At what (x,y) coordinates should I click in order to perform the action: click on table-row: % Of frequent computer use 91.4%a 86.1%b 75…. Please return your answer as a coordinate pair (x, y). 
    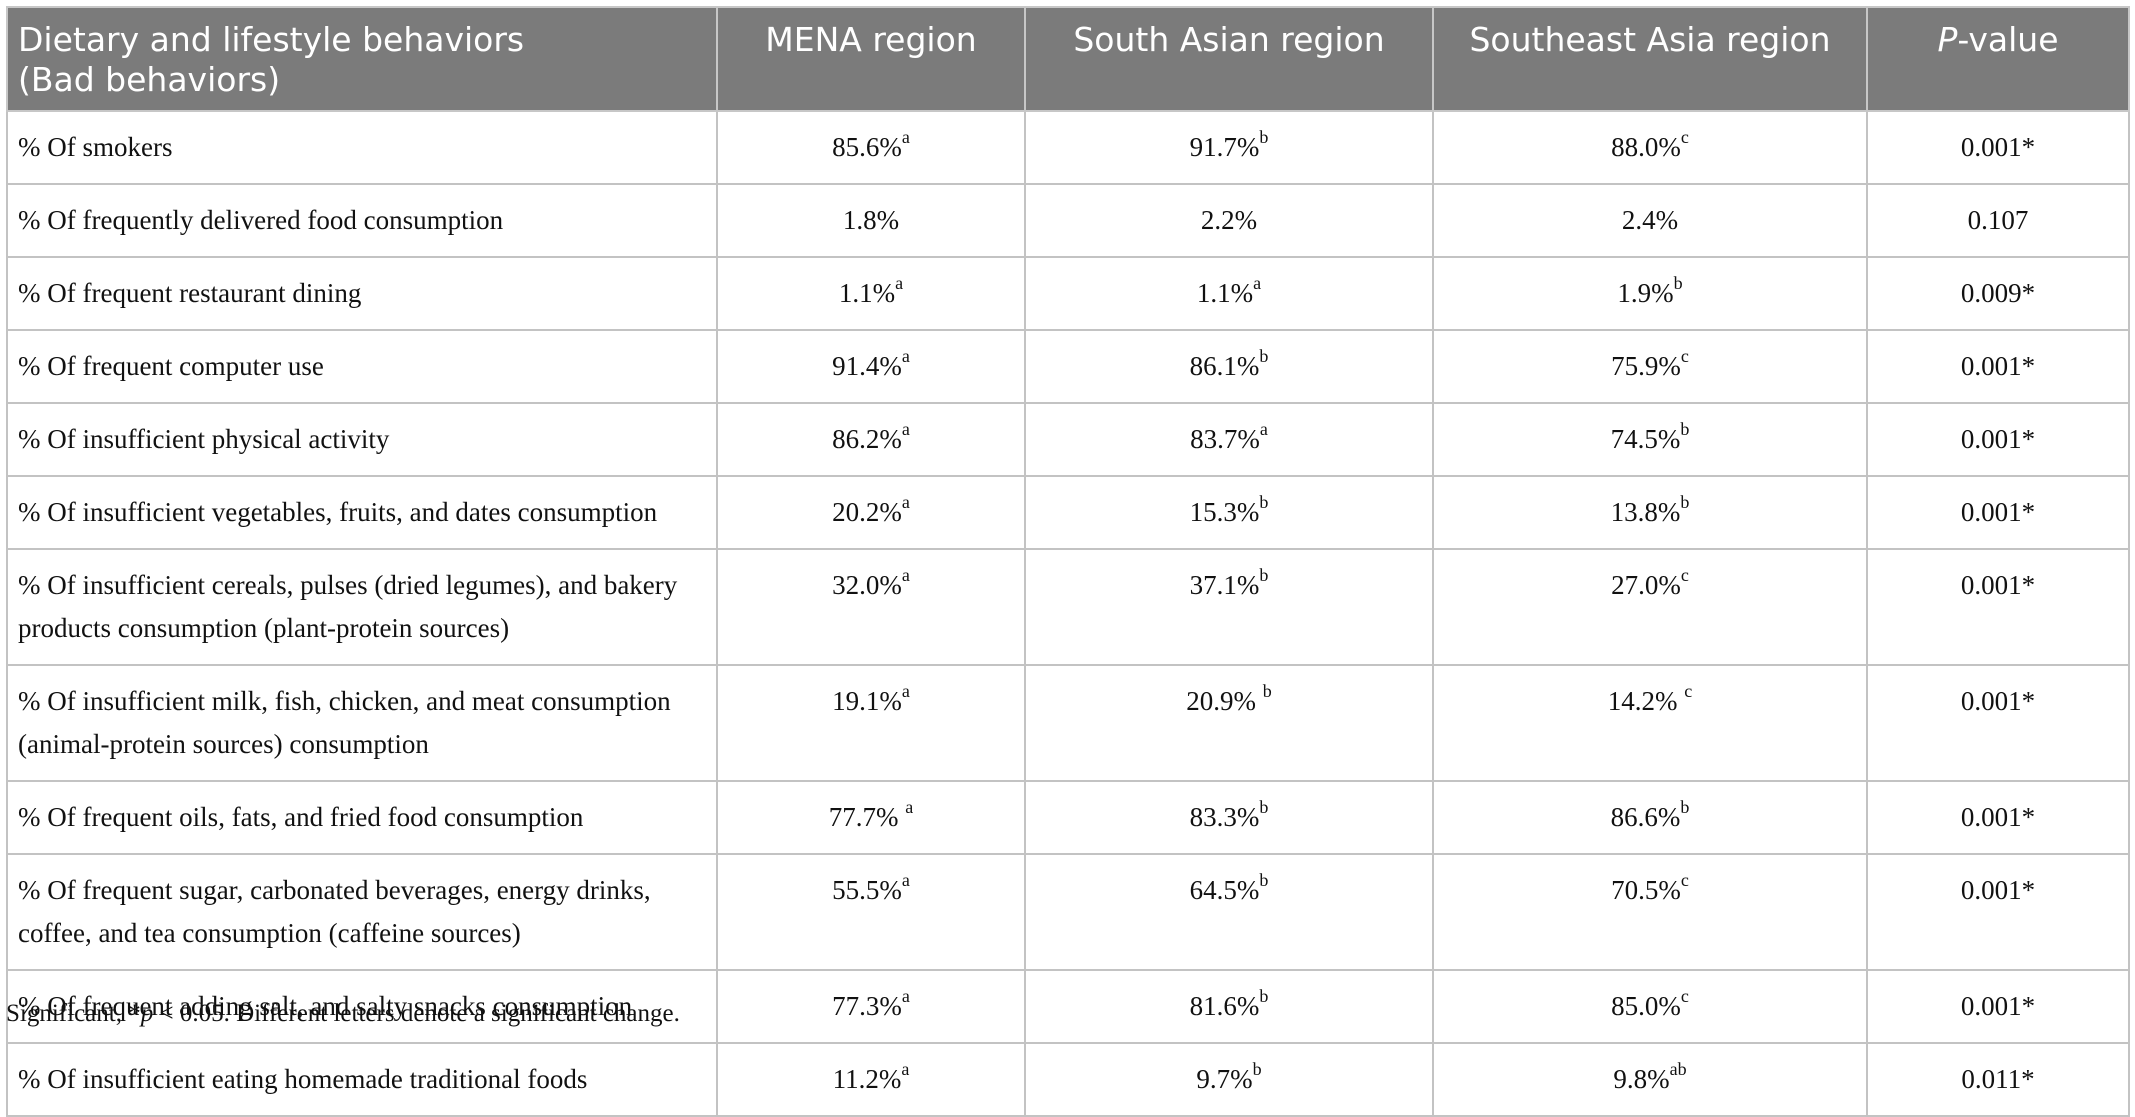
    Looking at the image, I should click on (1068, 366).